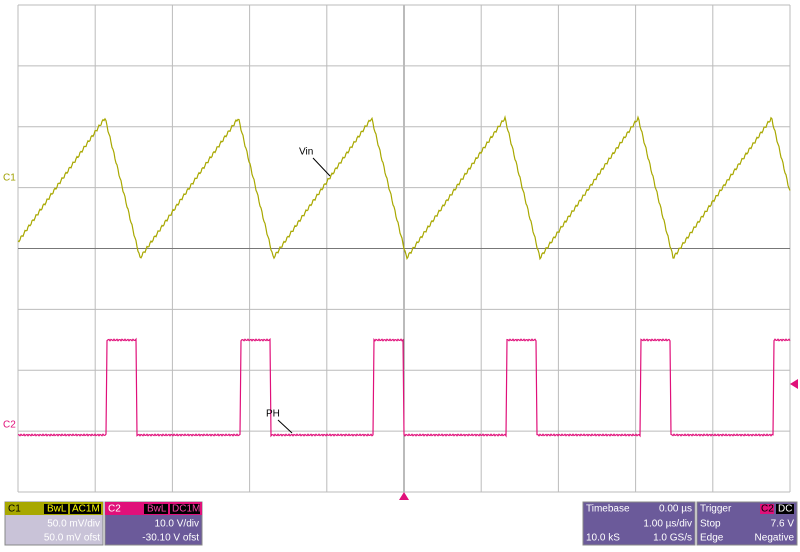 This screenshot has height=552, width=800. I want to click on samples: 10.0 kS, so click(603, 538).